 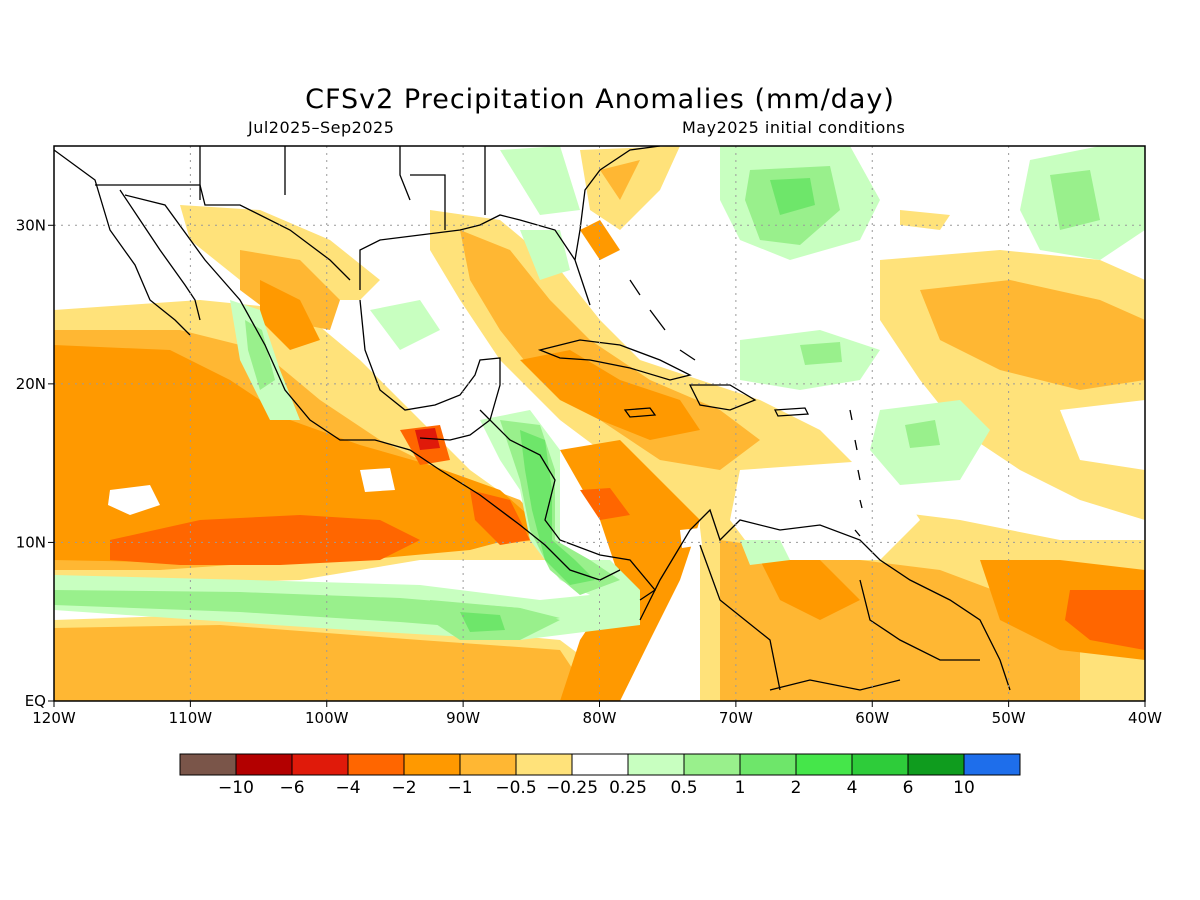 What do you see at coordinates (600, 718) in the screenshot?
I see `x-tick-label: 80W` at bounding box center [600, 718].